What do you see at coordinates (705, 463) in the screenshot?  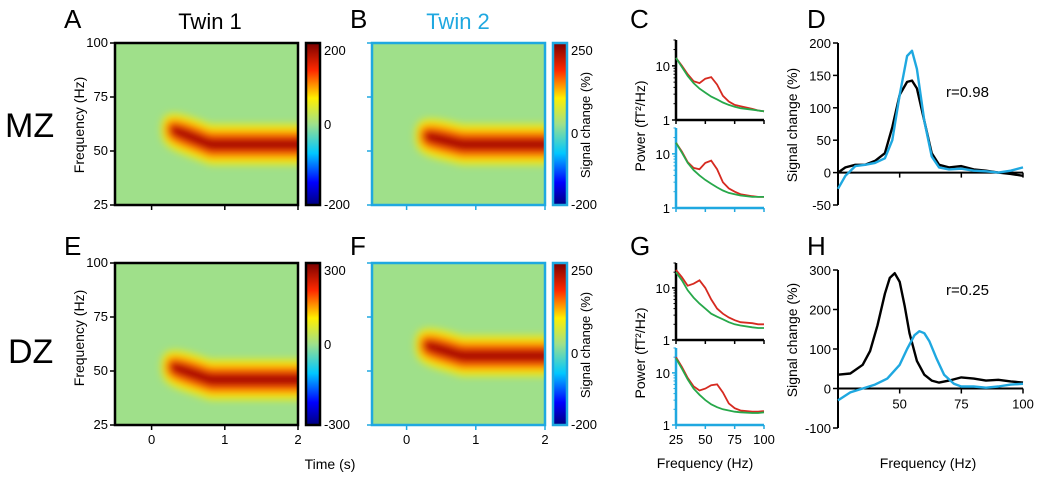 I see `freq-axis-label-g: Frequency (Hz)` at bounding box center [705, 463].